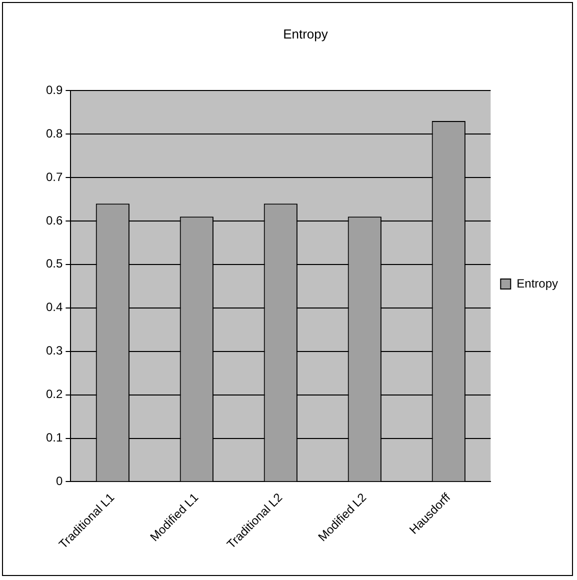 The width and height of the screenshot is (577, 580). Describe the element at coordinates (54, 263) in the screenshot. I see `y-tick-label: 0.5` at that location.